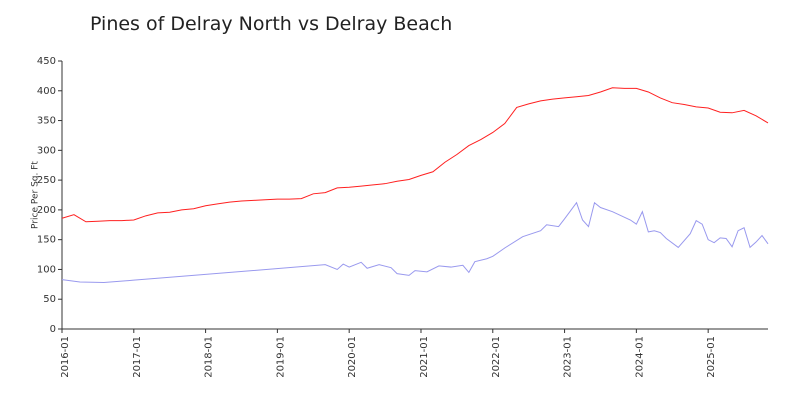 The width and height of the screenshot is (800, 404). I want to click on x-tick-label: 2023-01, so click(568, 357).